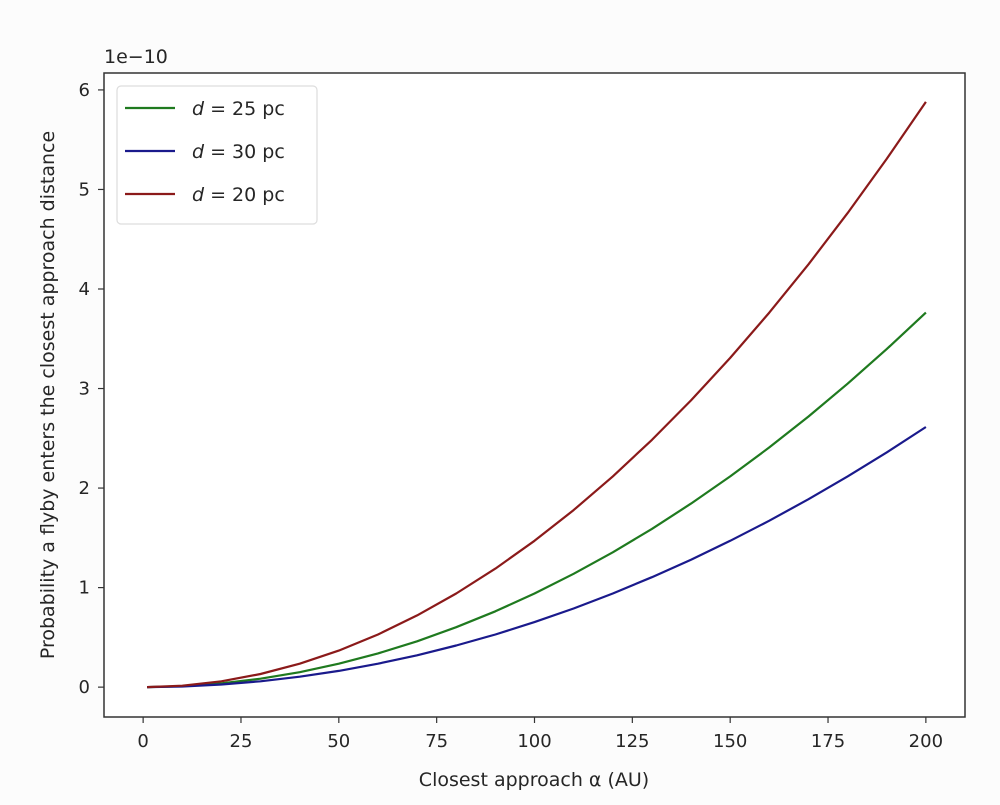 This screenshot has height=805, width=1000. I want to click on x-tick-label: 175, so click(828, 741).